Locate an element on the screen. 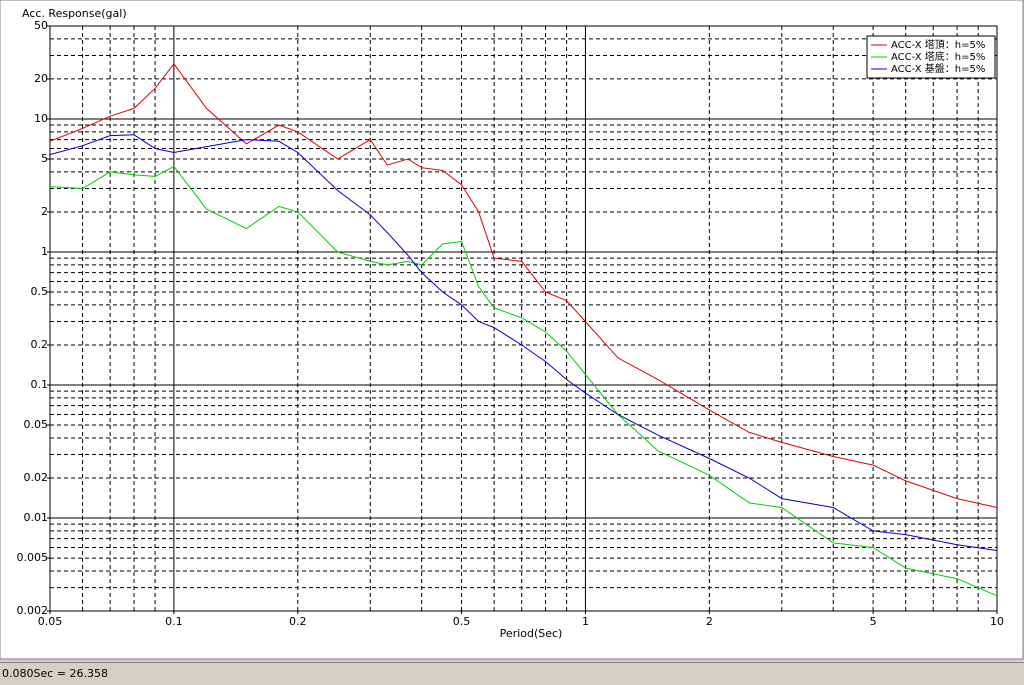  x-tick-label: 5 is located at coordinates (873, 621).